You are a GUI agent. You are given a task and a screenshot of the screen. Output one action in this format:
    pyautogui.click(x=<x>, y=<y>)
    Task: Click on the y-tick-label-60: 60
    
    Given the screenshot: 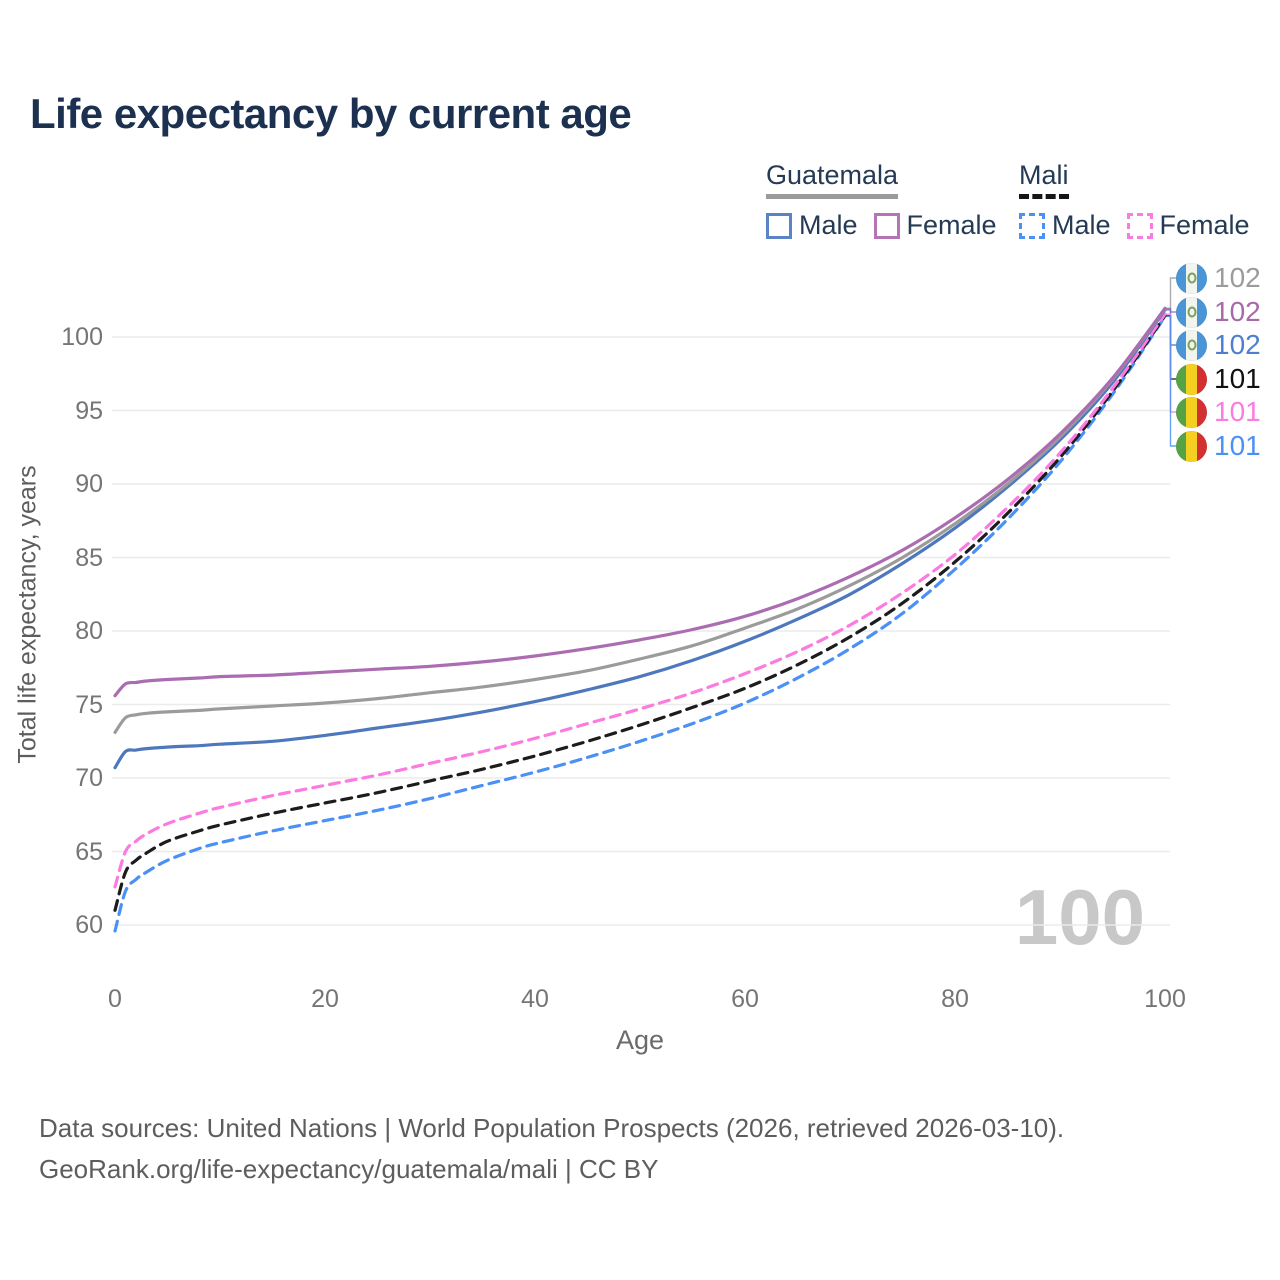 What is the action you would take?
    pyautogui.click(x=89, y=925)
    